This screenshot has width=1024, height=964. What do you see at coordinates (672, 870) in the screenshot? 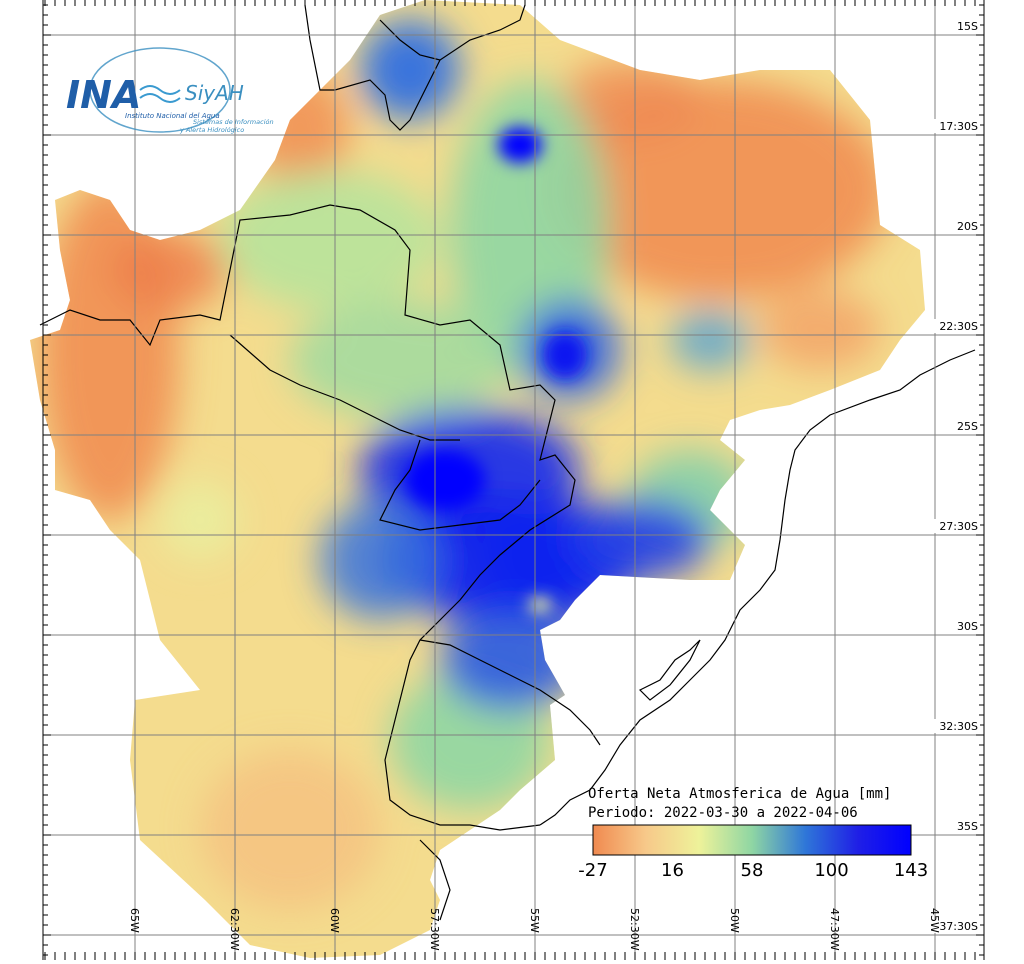
I see `legend-tick-label: 16` at bounding box center [672, 870].